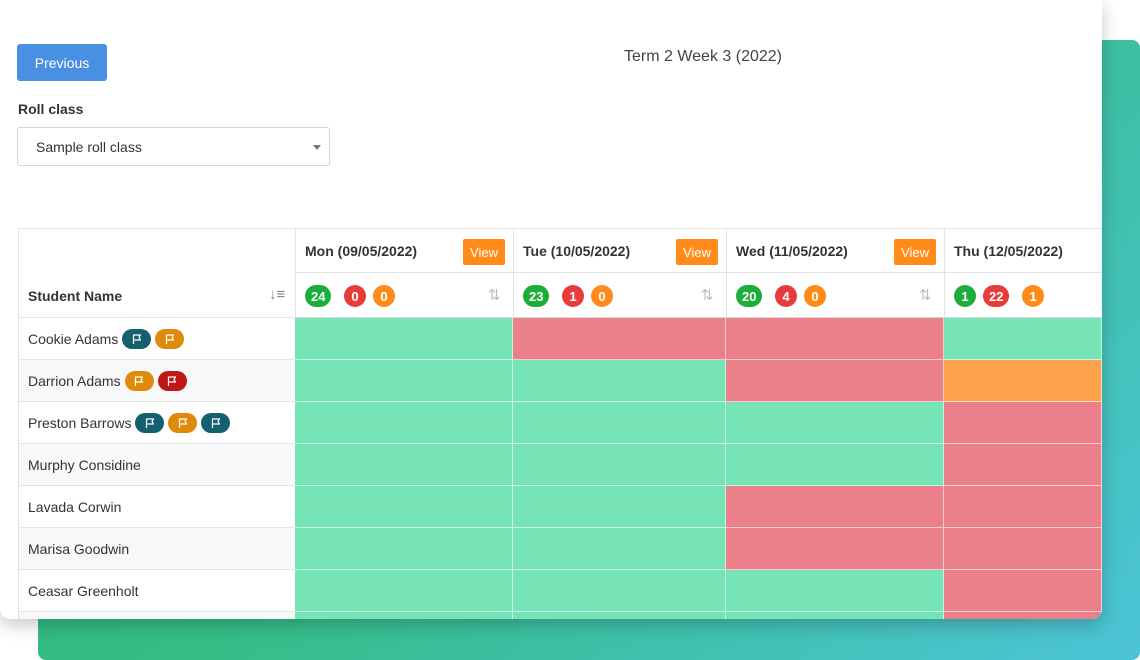  Describe the element at coordinates (83, 590) in the screenshot. I see `student-name: Ceasar Greenholt` at that location.